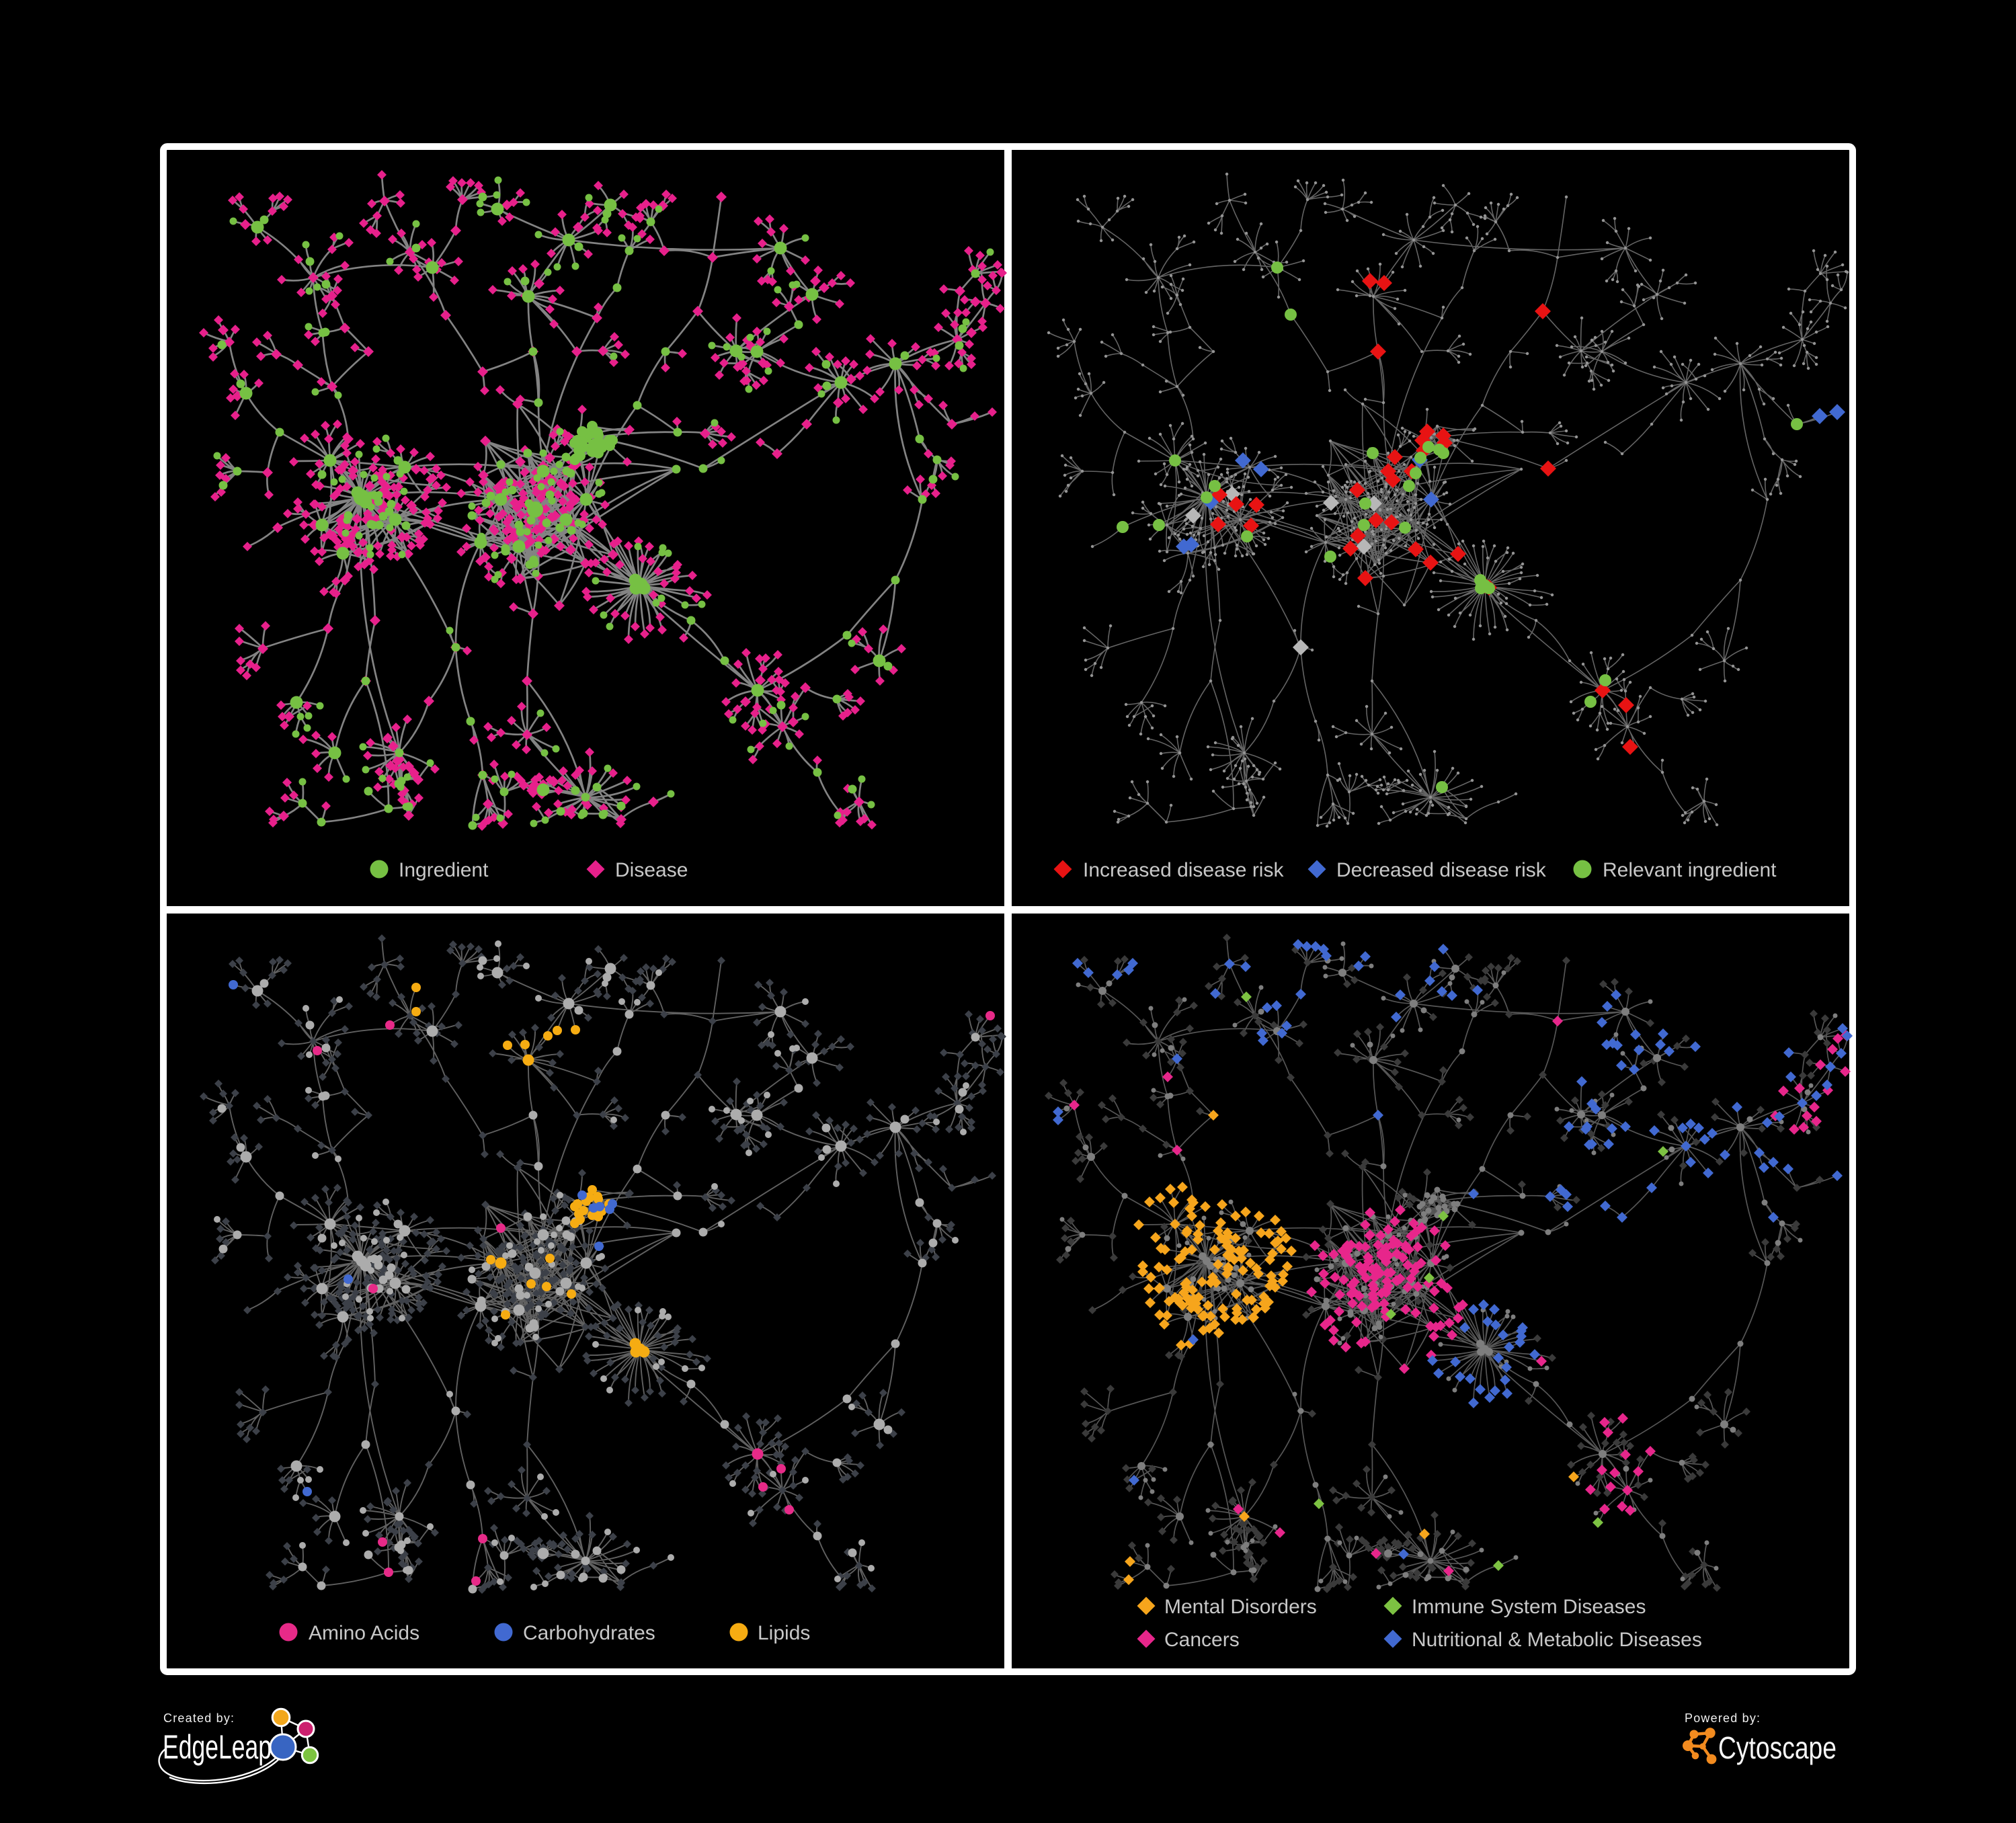 This screenshot has width=2016, height=1823. I want to click on svg-text: Lipids, so click(784, 1633).